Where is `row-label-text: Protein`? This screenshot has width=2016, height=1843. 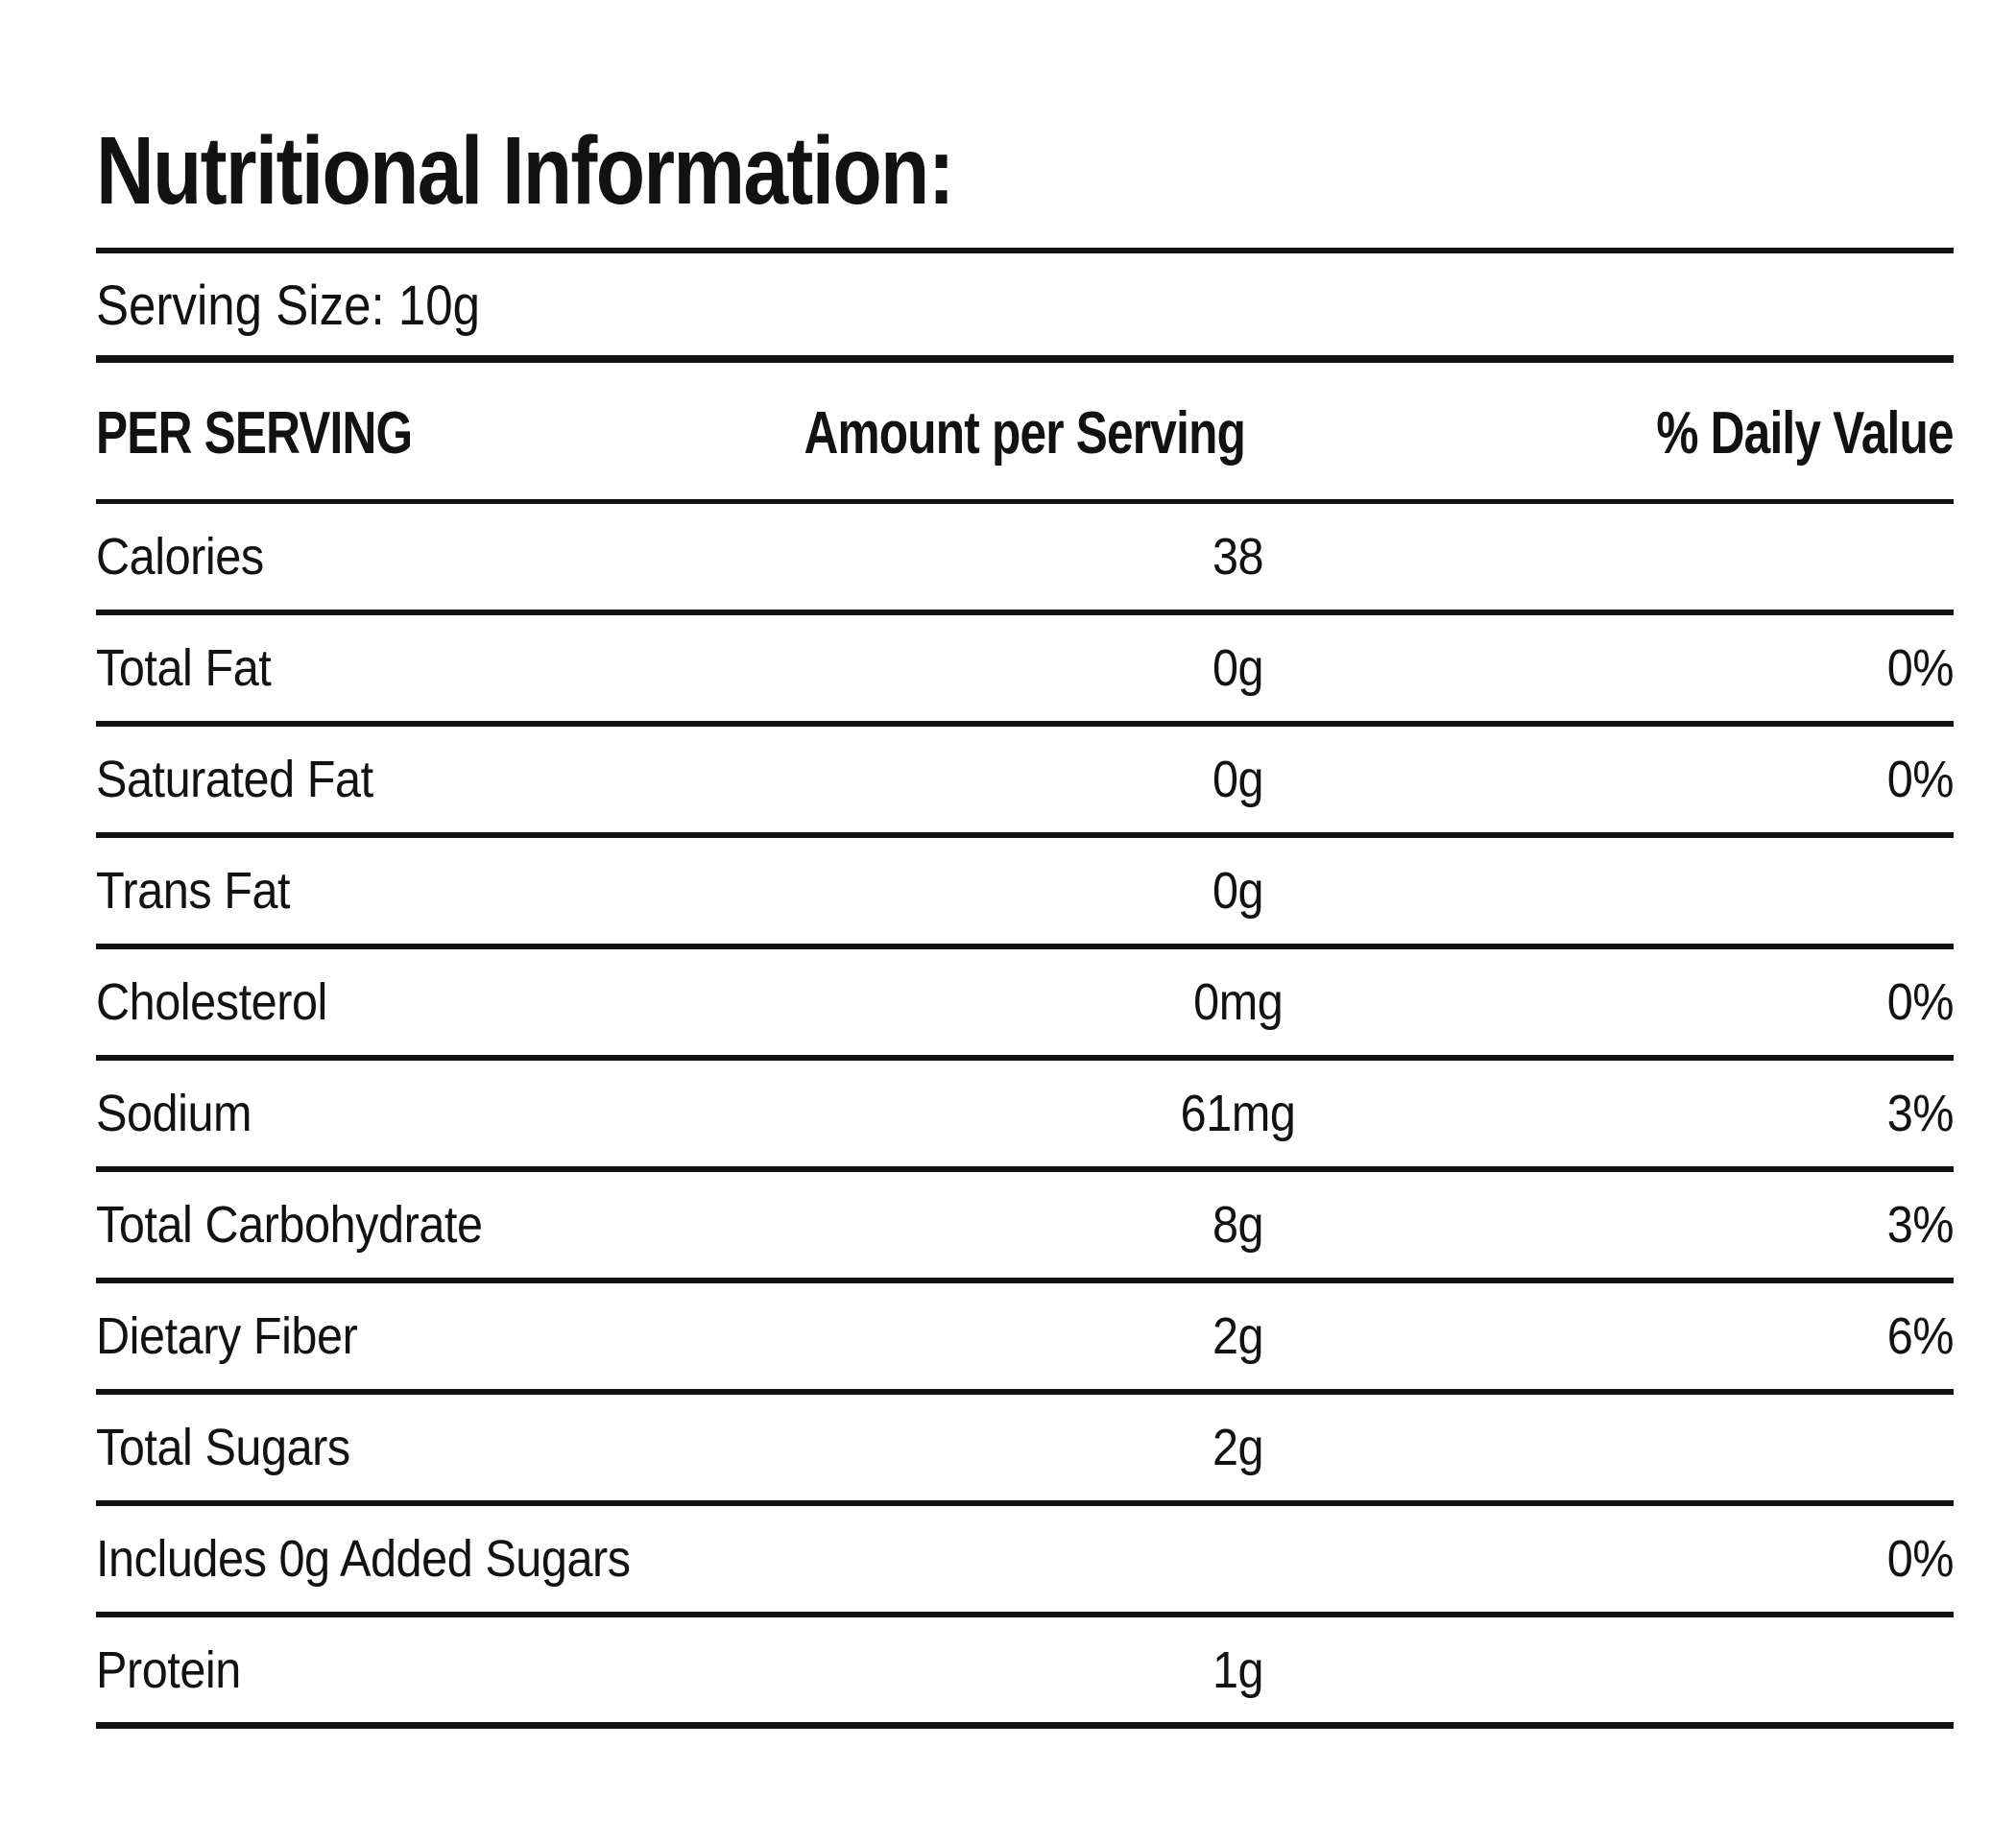 row-label-text: Protein is located at coordinates (168, 1669).